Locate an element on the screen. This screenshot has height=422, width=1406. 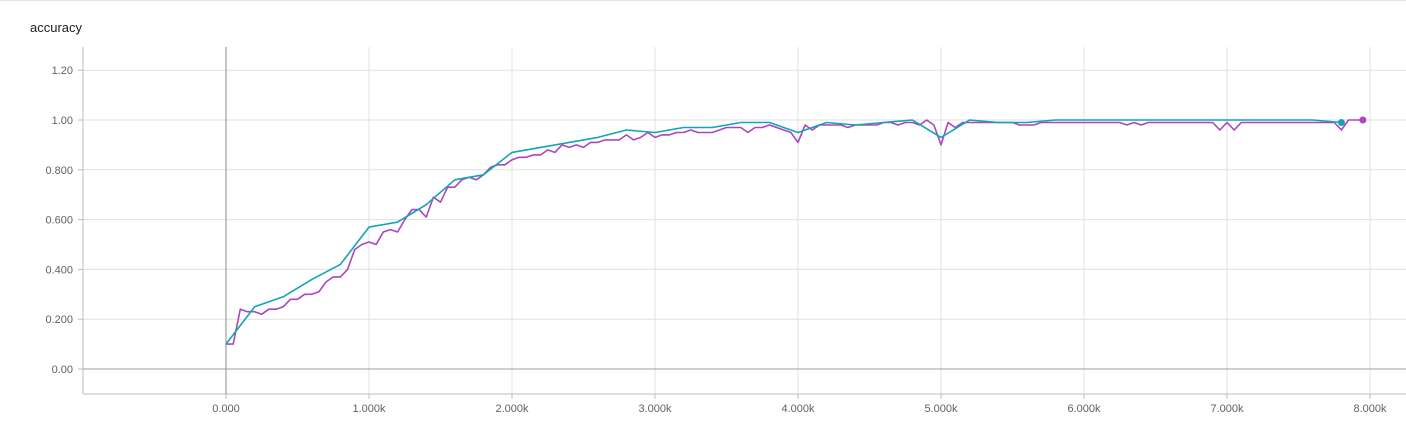
y-tick-label: 0.800 is located at coordinates (59, 171).